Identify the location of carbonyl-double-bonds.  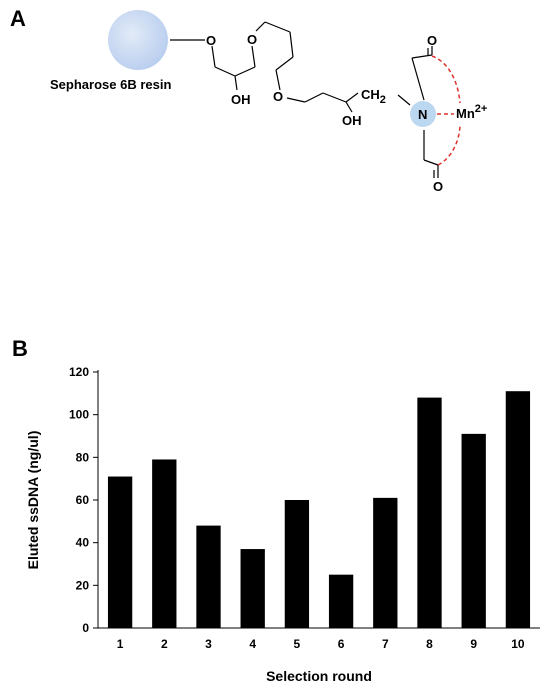
(431, 113).